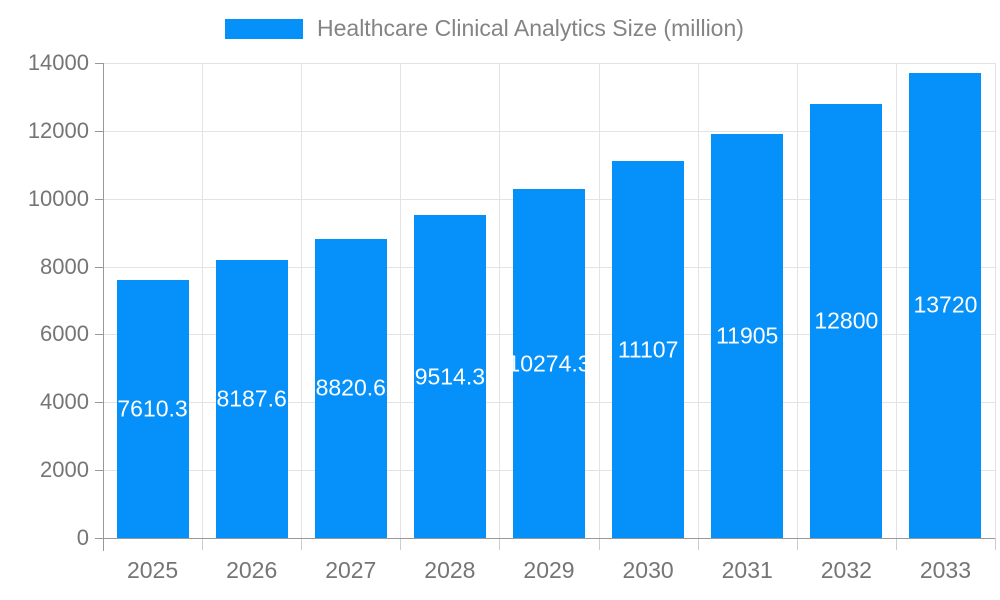 The width and height of the screenshot is (1000, 600). What do you see at coordinates (351, 570) in the screenshot?
I see `x-axis-label: 2027` at bounding box center [351, 570].